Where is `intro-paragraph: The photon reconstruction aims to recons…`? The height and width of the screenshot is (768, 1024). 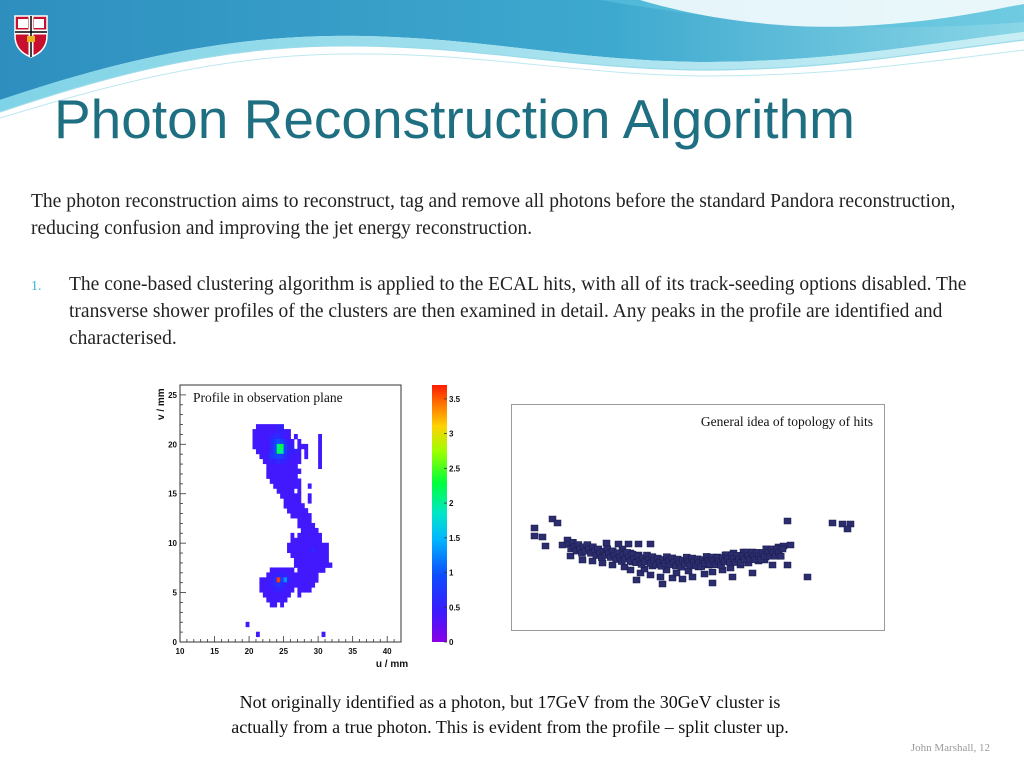
intro-paragraph: The photon reconstruction aims to recons… is located at coordinates (493, 215).